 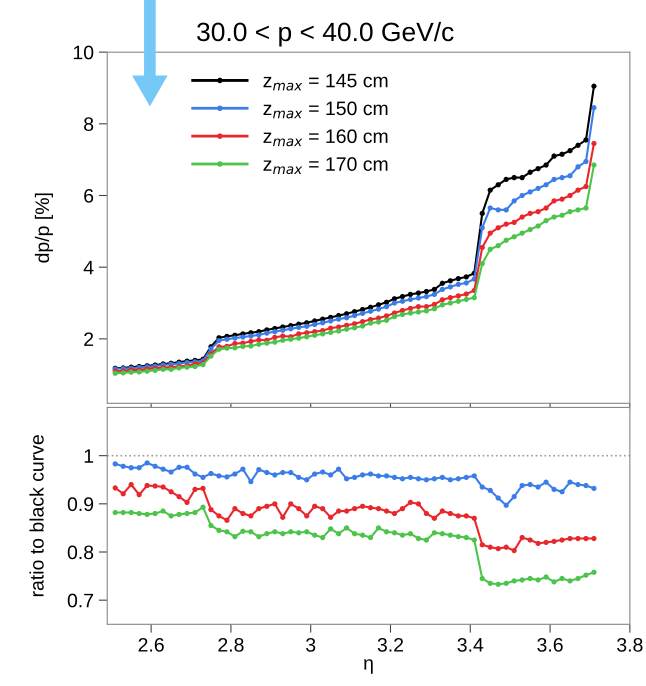 What do you see at coordinates (81, 601) in the screenshot?
I see `y-tick-label: 0.7` at bounding box center [81, 601].